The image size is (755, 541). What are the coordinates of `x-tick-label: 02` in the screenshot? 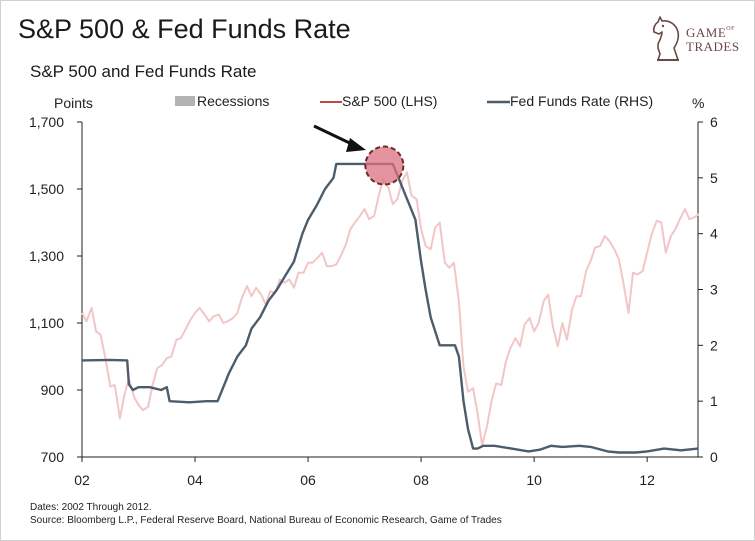 It's located at (82, 480).